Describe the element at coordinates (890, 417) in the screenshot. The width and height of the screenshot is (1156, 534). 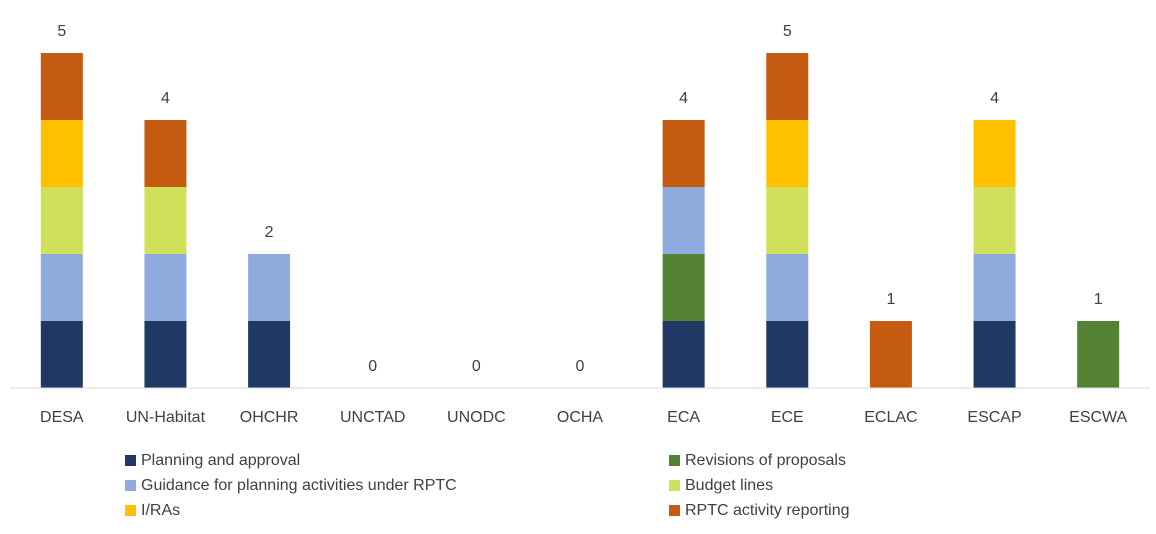
I see `x-tick-label: ECLAC` at that location.